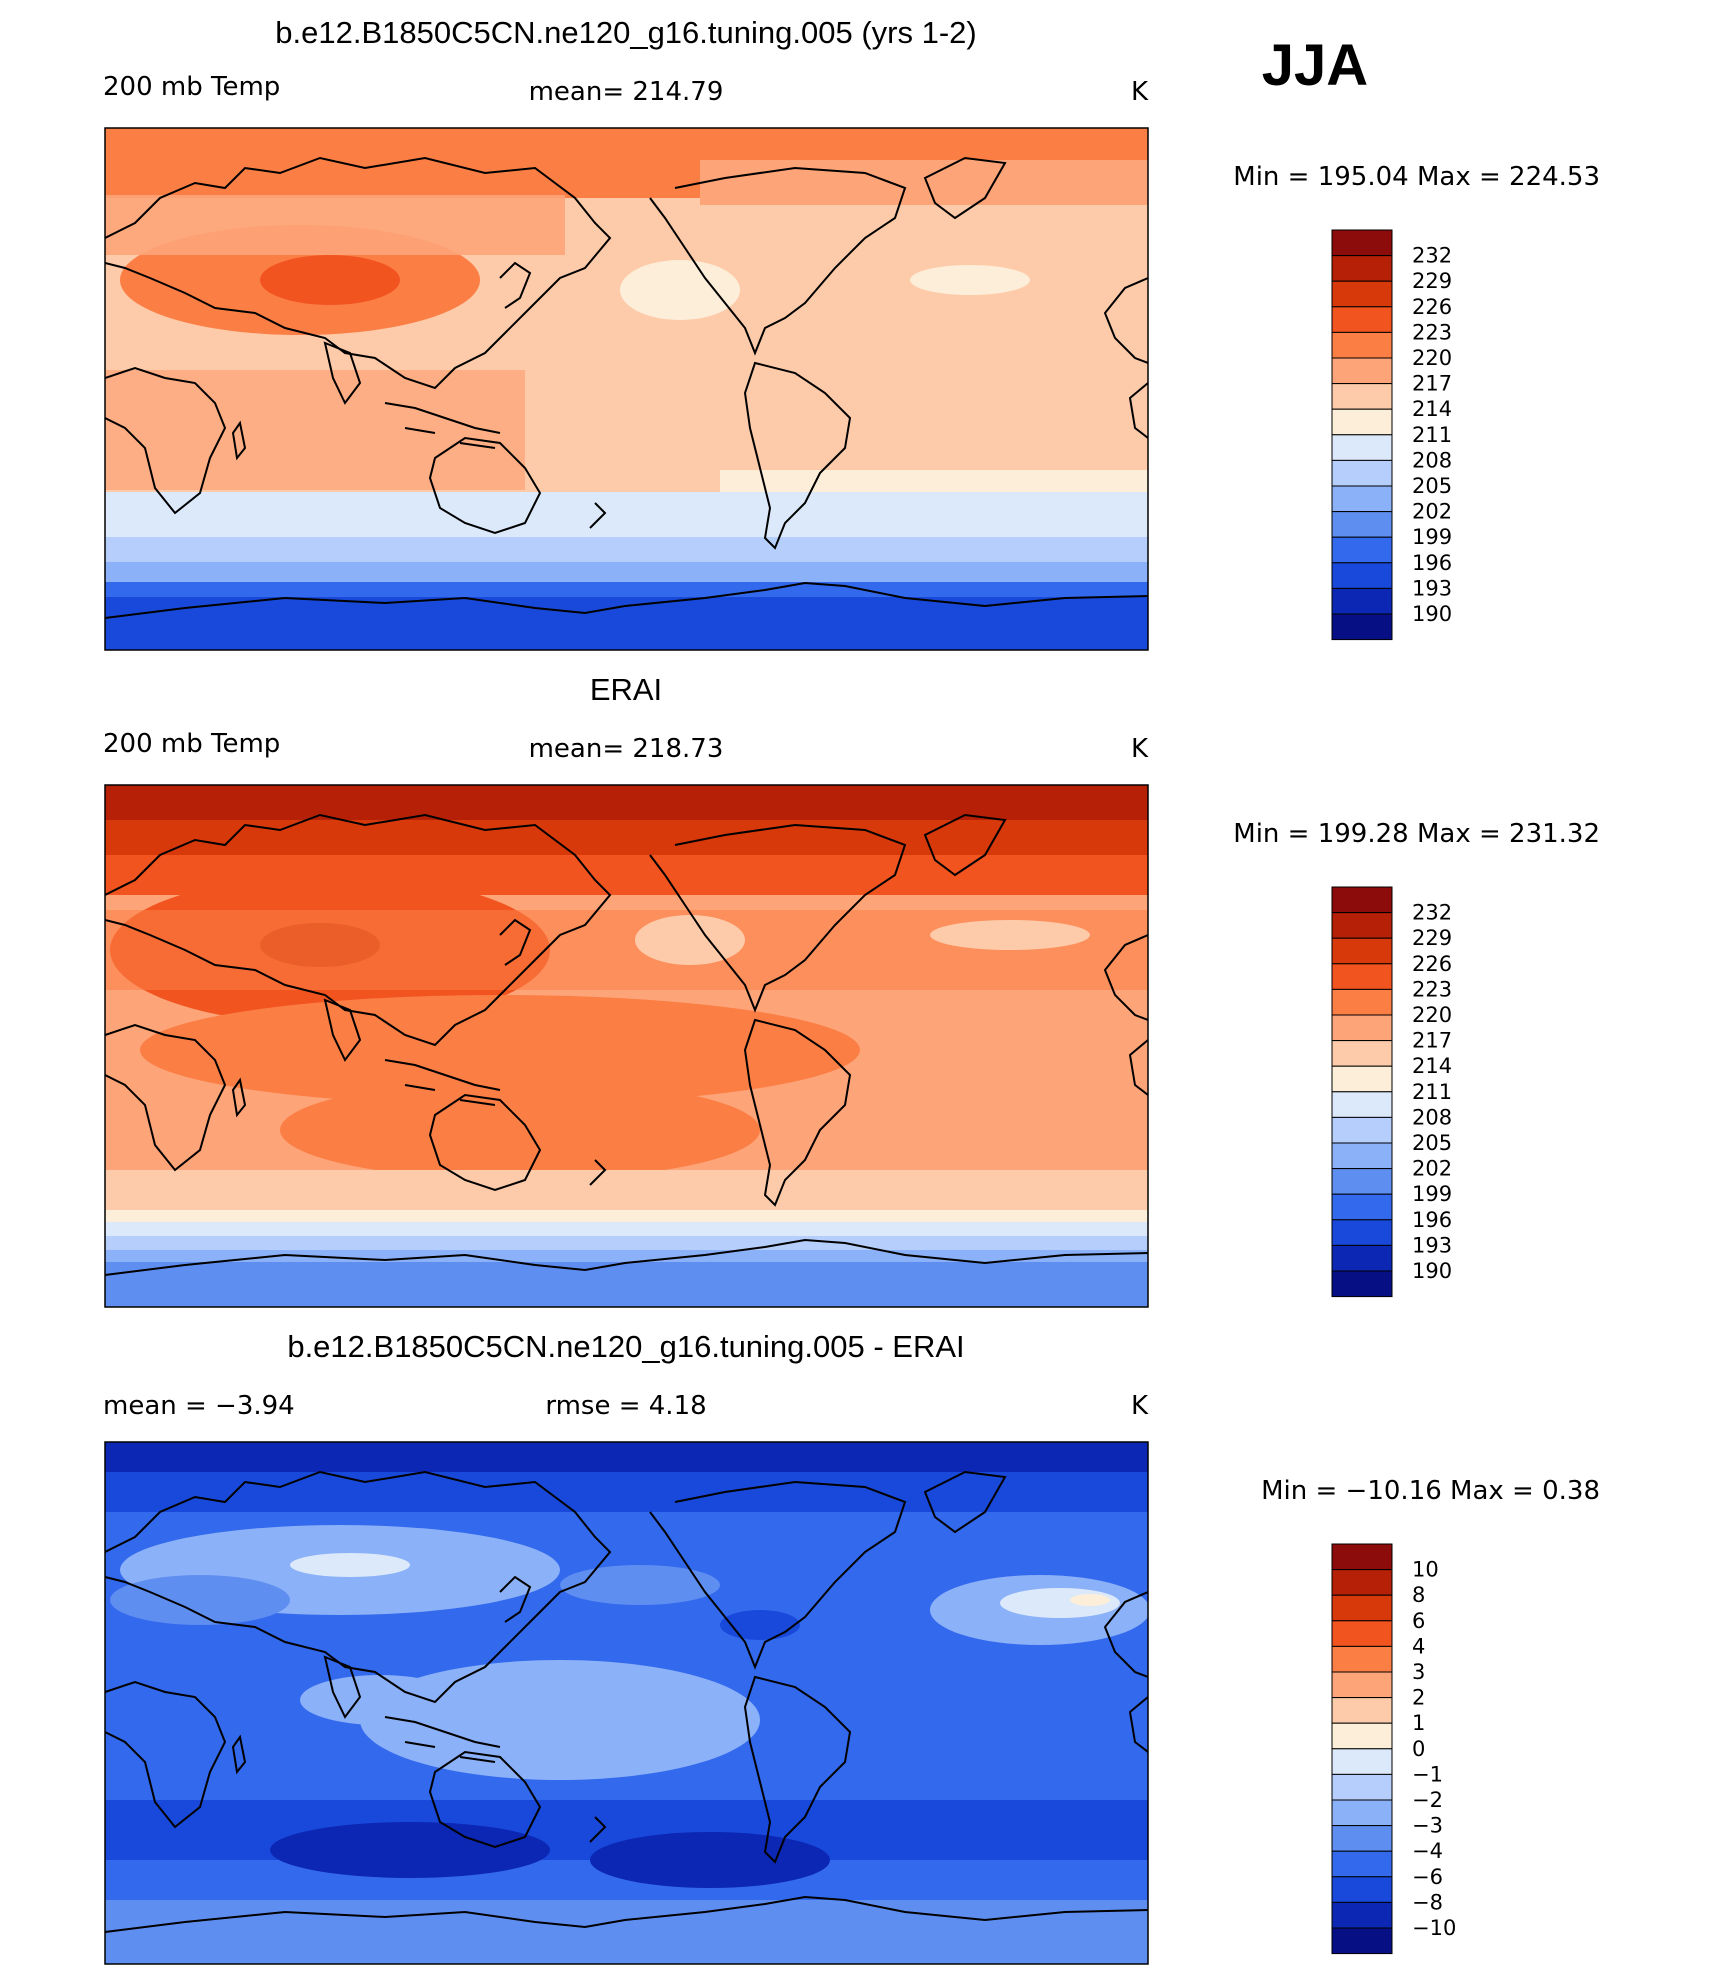 The height and width of the screenshot is (1974, 1710). Describe the element at coordinates (1418, 1621) in the screenshot. I see `colorbar-tick-label: 6` at that location.